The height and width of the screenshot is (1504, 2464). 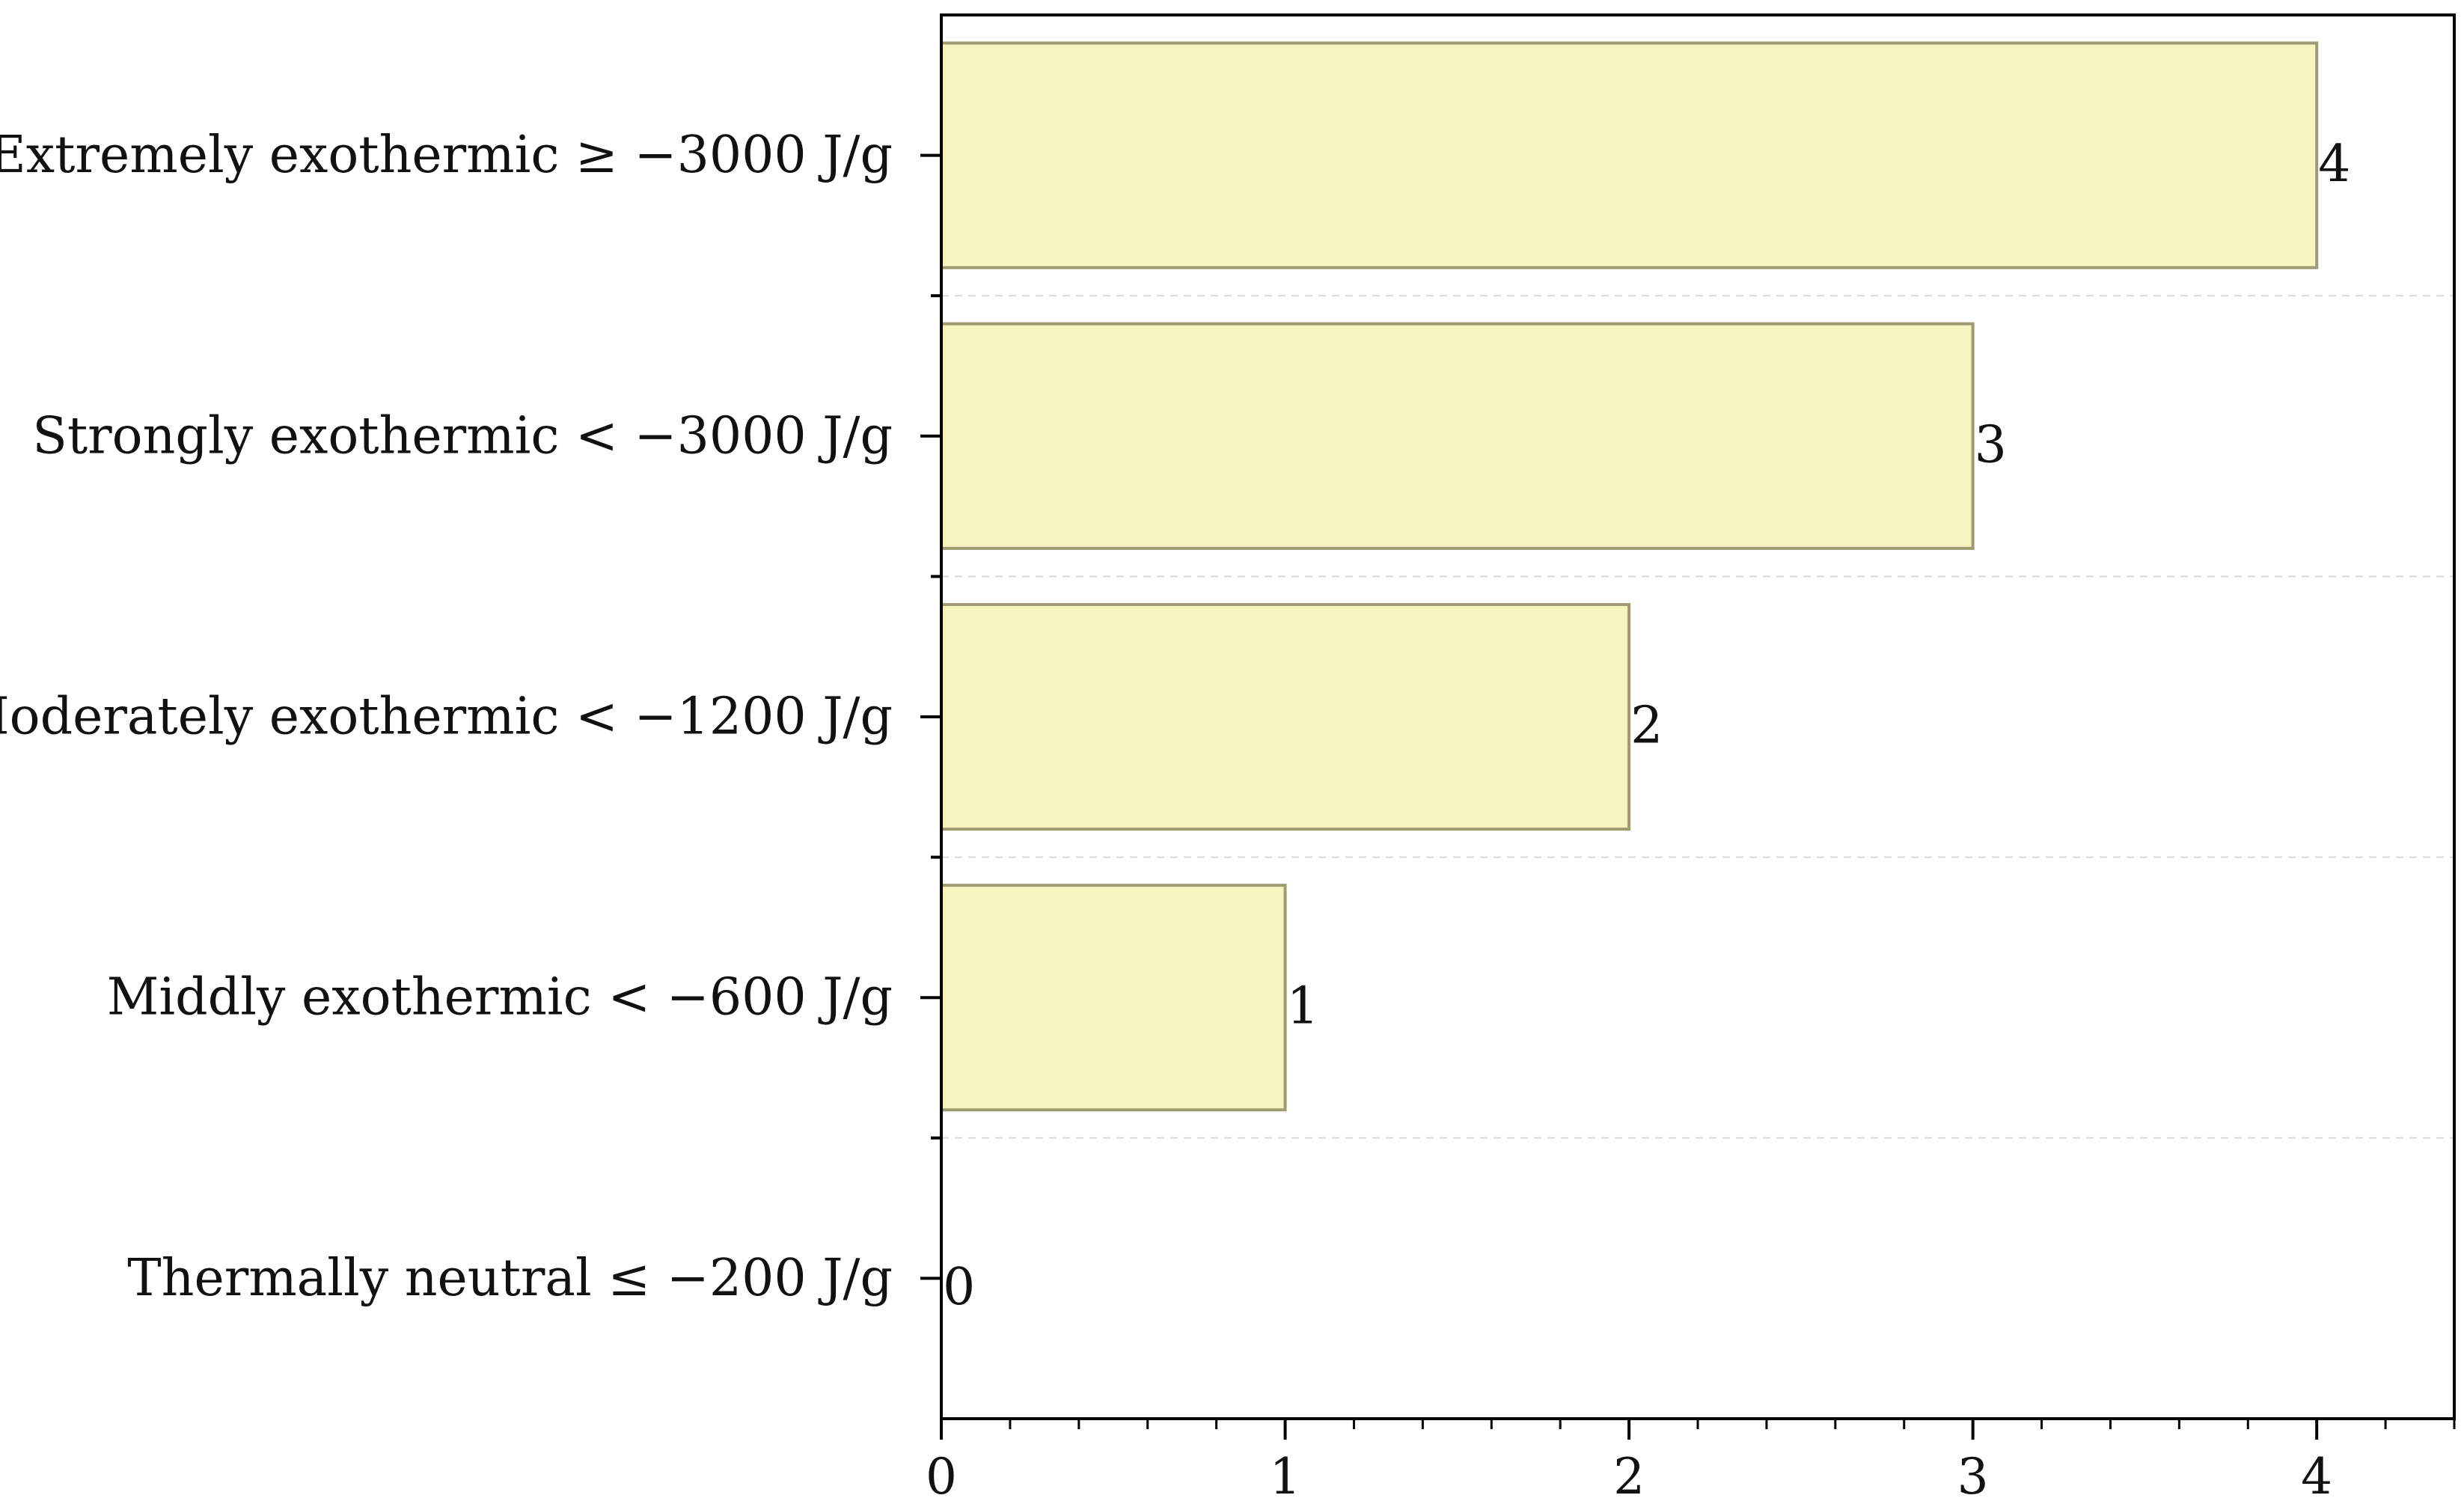 I want to click on data-label: 3, so click(x=1991, y=445).